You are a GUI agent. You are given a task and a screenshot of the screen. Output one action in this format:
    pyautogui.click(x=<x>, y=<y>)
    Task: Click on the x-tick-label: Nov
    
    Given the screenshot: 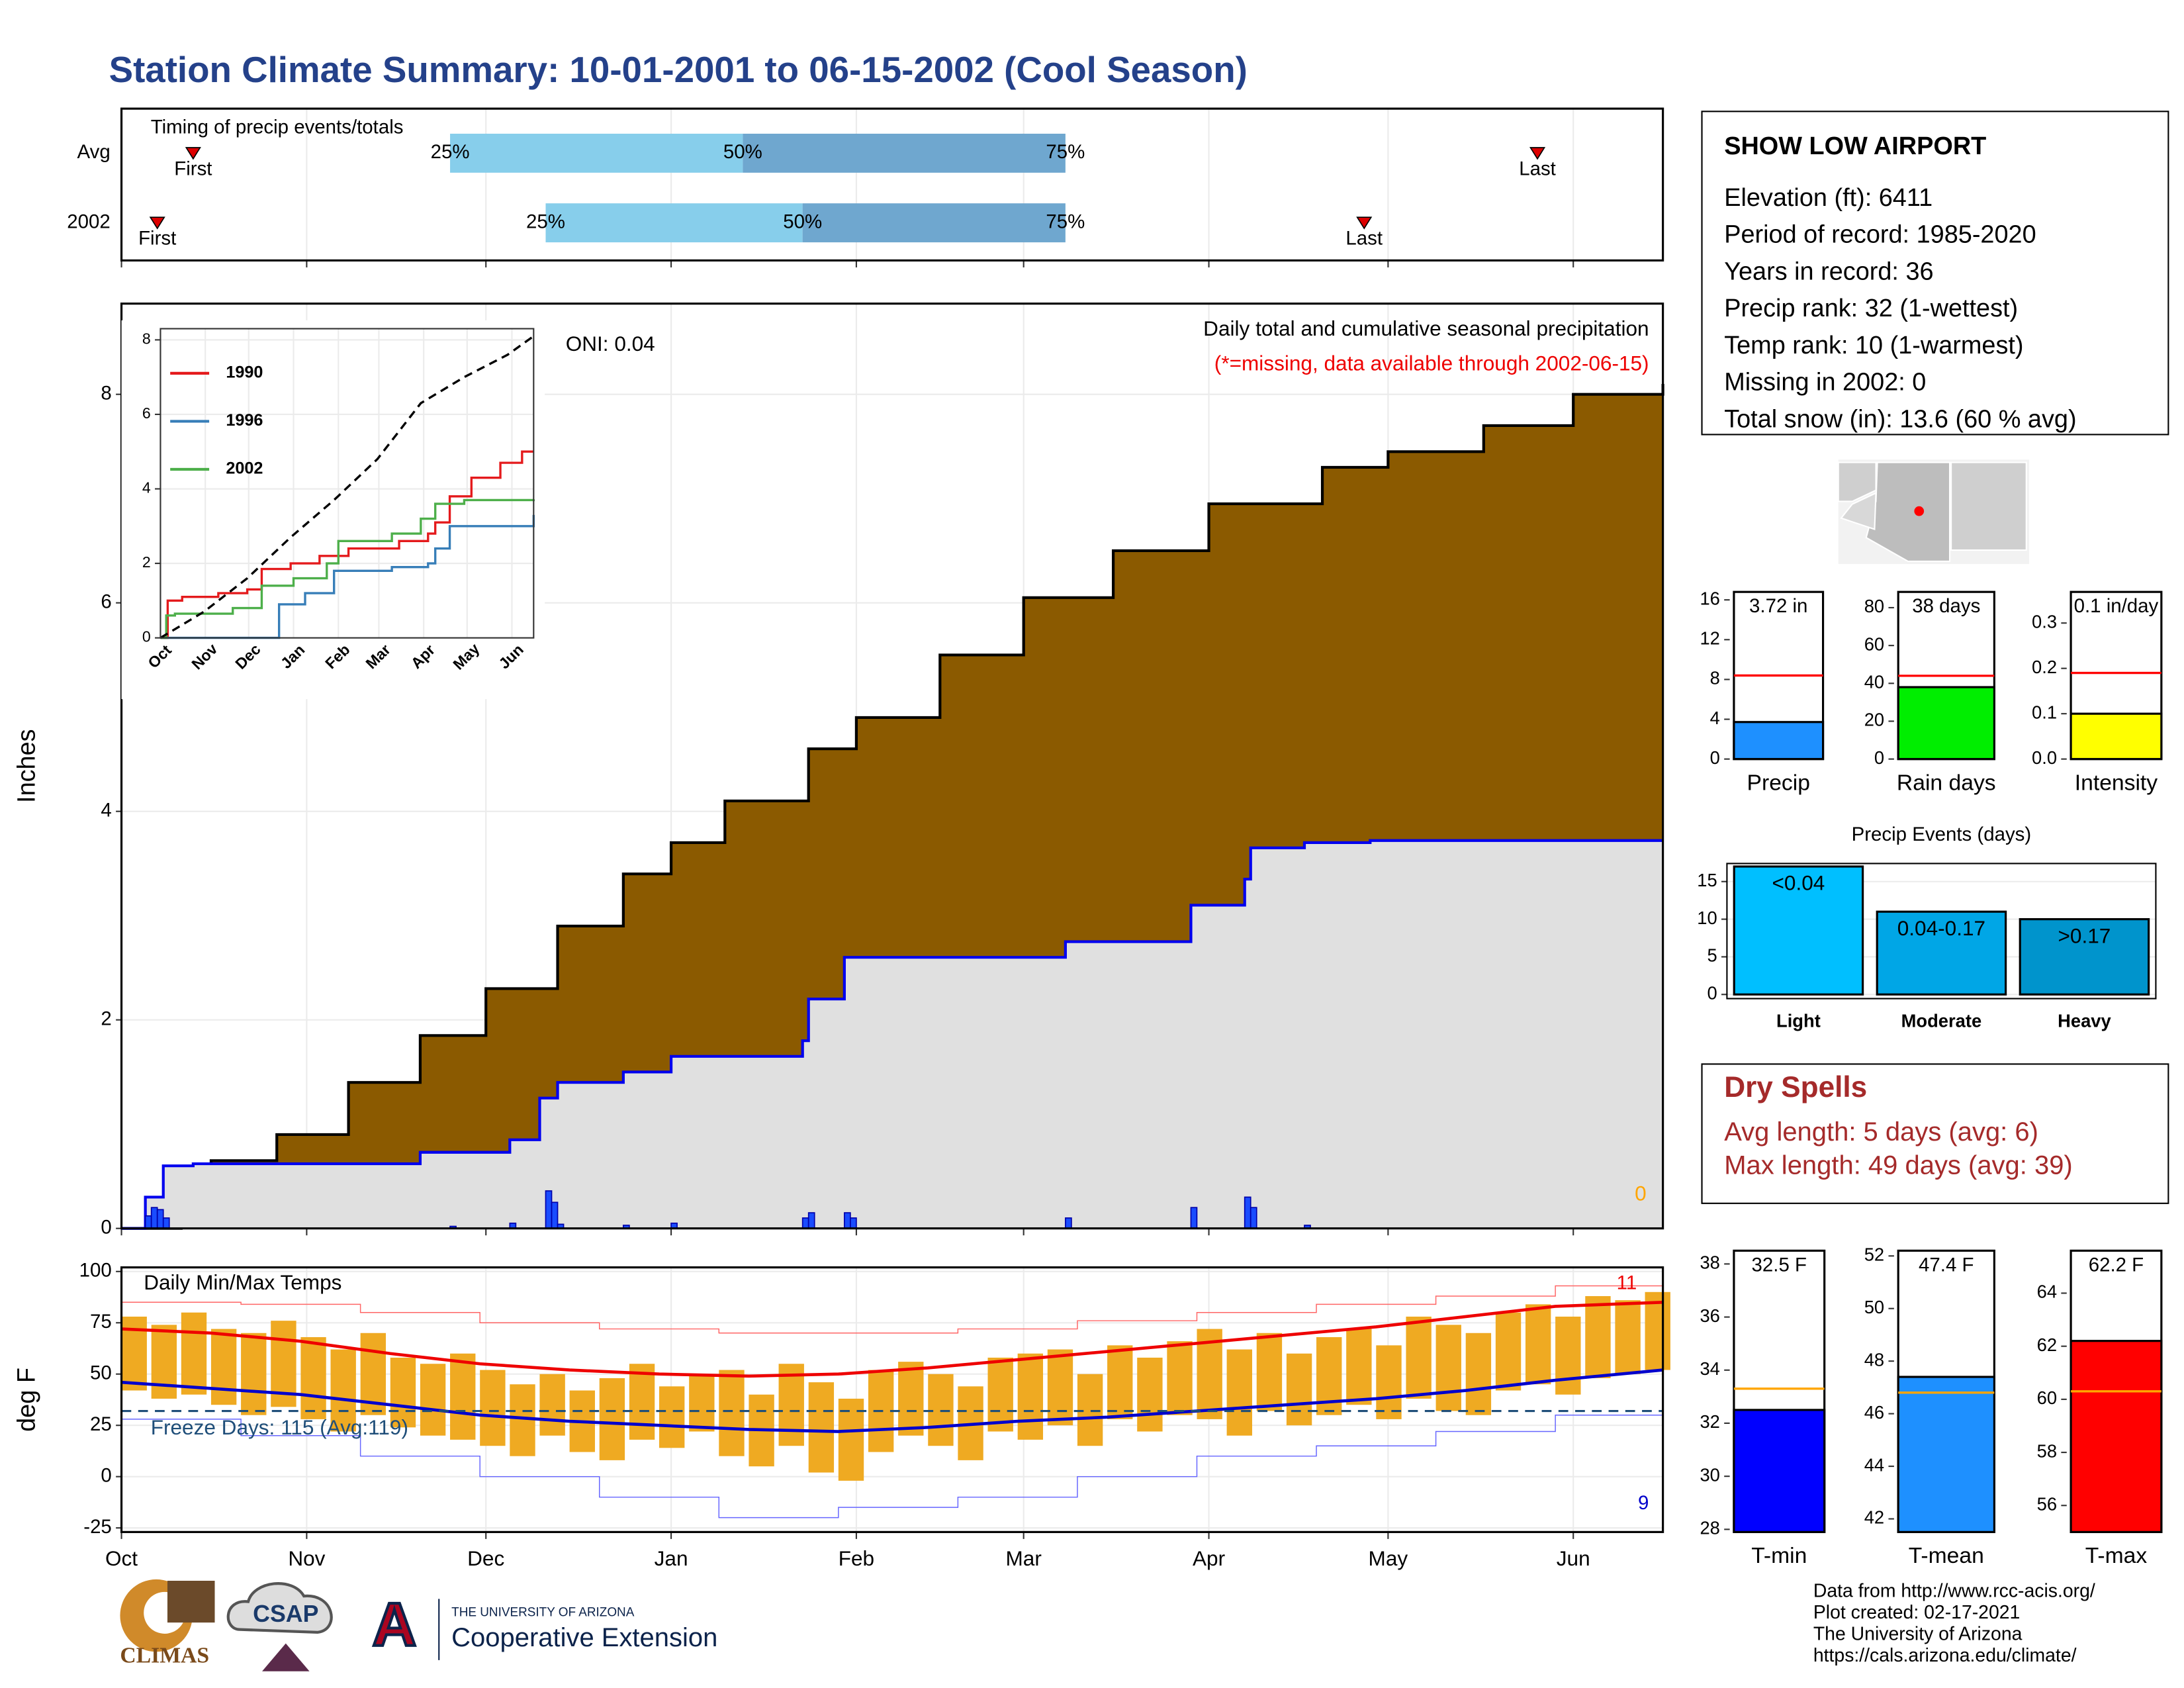 What is the action you would take?
    pyautogui.click(x=306, y=1558)
    